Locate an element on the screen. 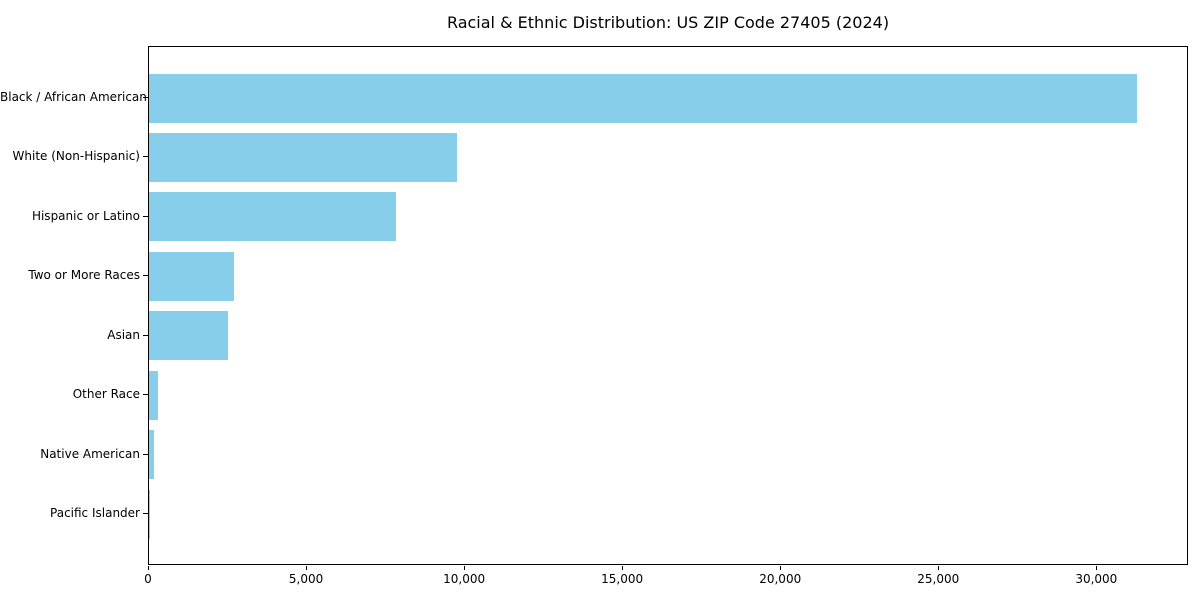 The width and height of the screenshot is (1200, 600). y-tick-label: Hispanic or Latino is located at coordinates (85, 215).